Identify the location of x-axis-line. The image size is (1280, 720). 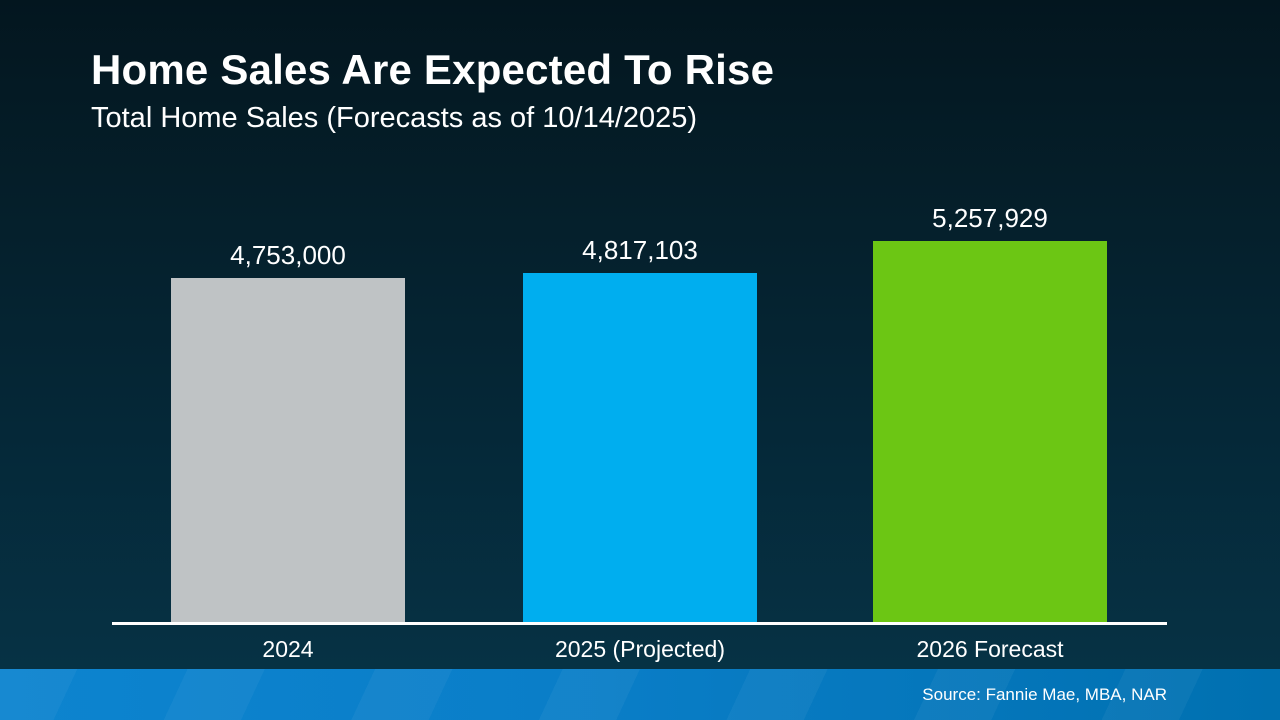
(639, 623).